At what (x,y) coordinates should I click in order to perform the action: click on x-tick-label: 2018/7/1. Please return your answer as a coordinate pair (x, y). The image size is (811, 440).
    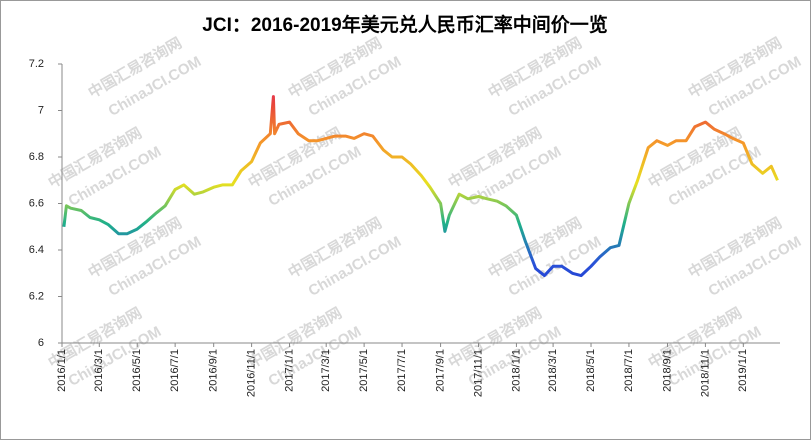
    Looking at the image, I should click on (629, 370).